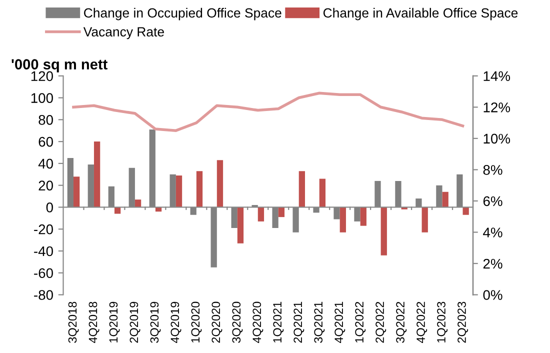 This screenshot has height=353, width=550. What do you see at coordinates (463, 322) in the screenshot?
I see `x-tick-label: 2Q2023` at bounding box center [463, 322].